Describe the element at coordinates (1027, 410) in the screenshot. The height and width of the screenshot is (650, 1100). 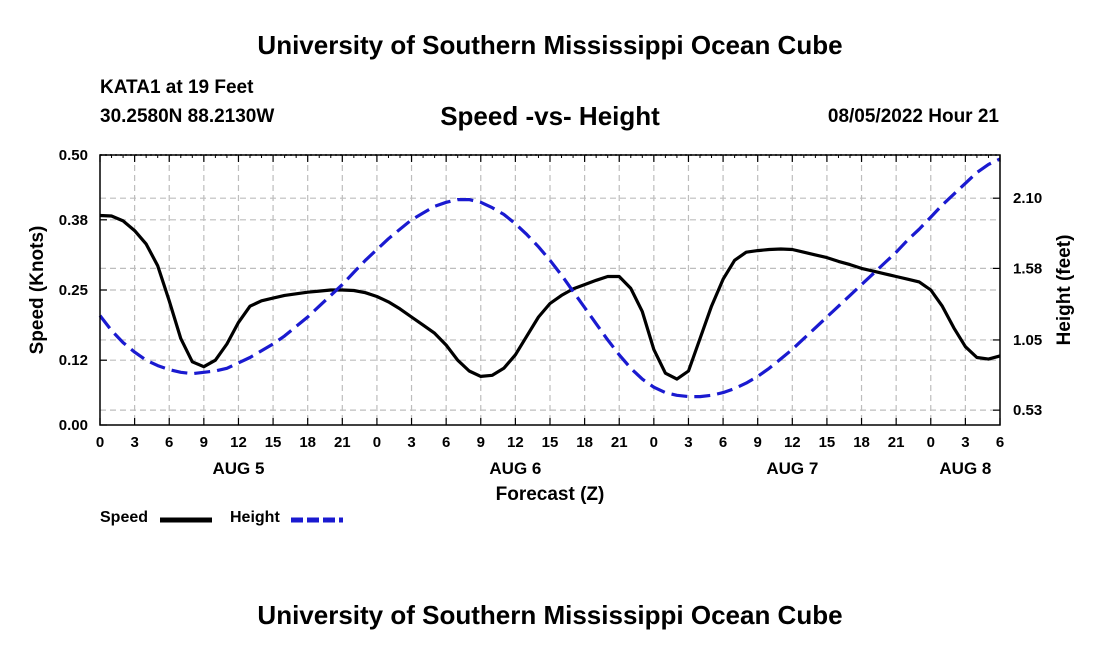
I see `y2-tick-label: 0.53` at that location.